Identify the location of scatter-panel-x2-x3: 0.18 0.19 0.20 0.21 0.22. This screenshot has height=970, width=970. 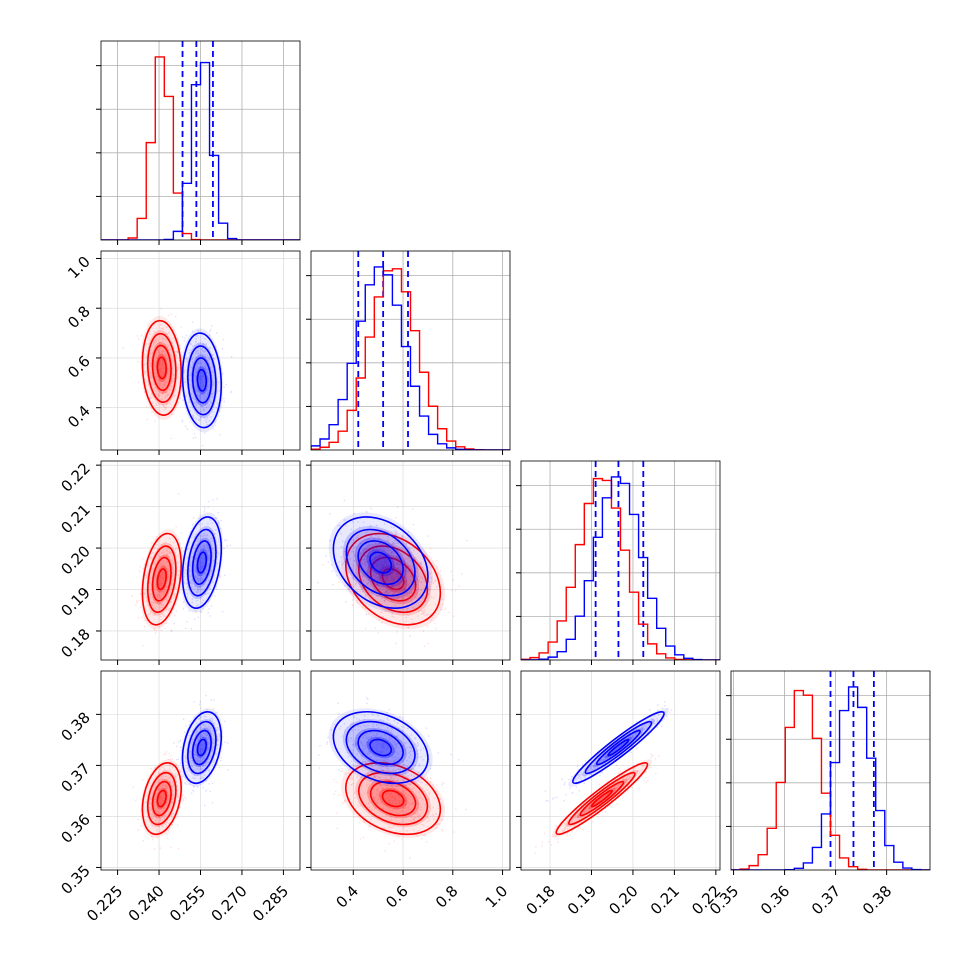
(620, 794).